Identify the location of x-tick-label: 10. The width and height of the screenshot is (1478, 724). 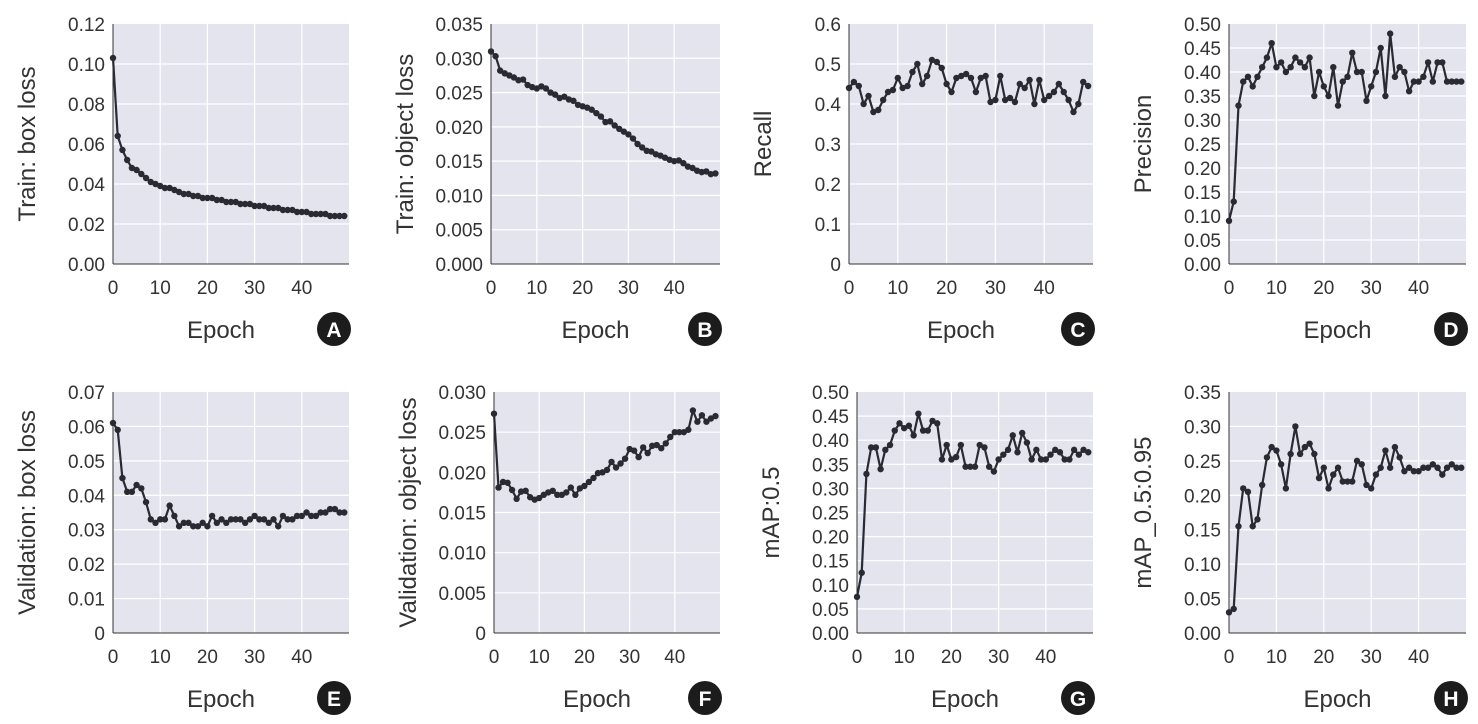
(536, 288).